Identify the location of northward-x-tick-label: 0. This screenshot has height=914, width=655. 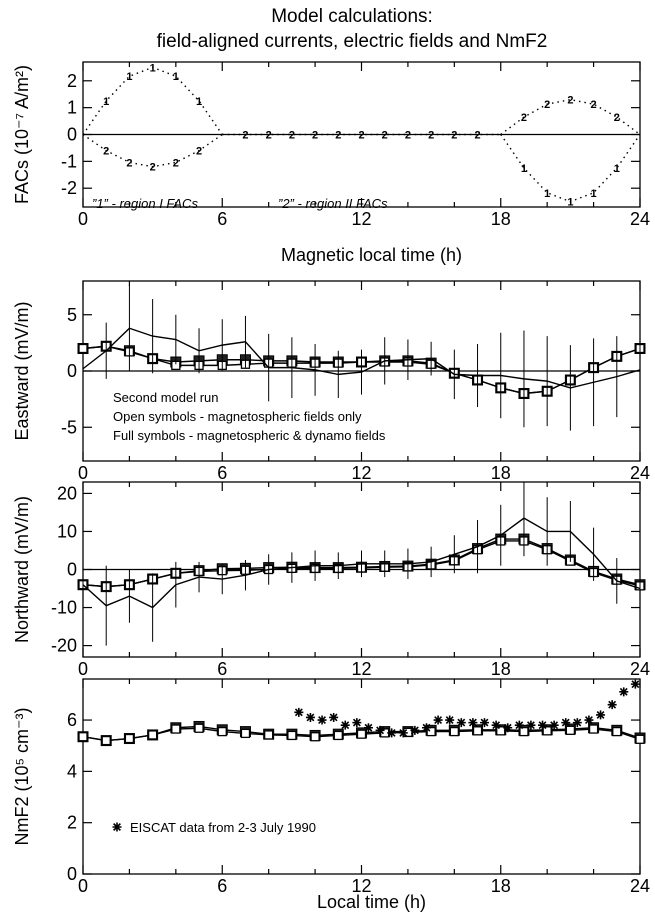
(83, 669).